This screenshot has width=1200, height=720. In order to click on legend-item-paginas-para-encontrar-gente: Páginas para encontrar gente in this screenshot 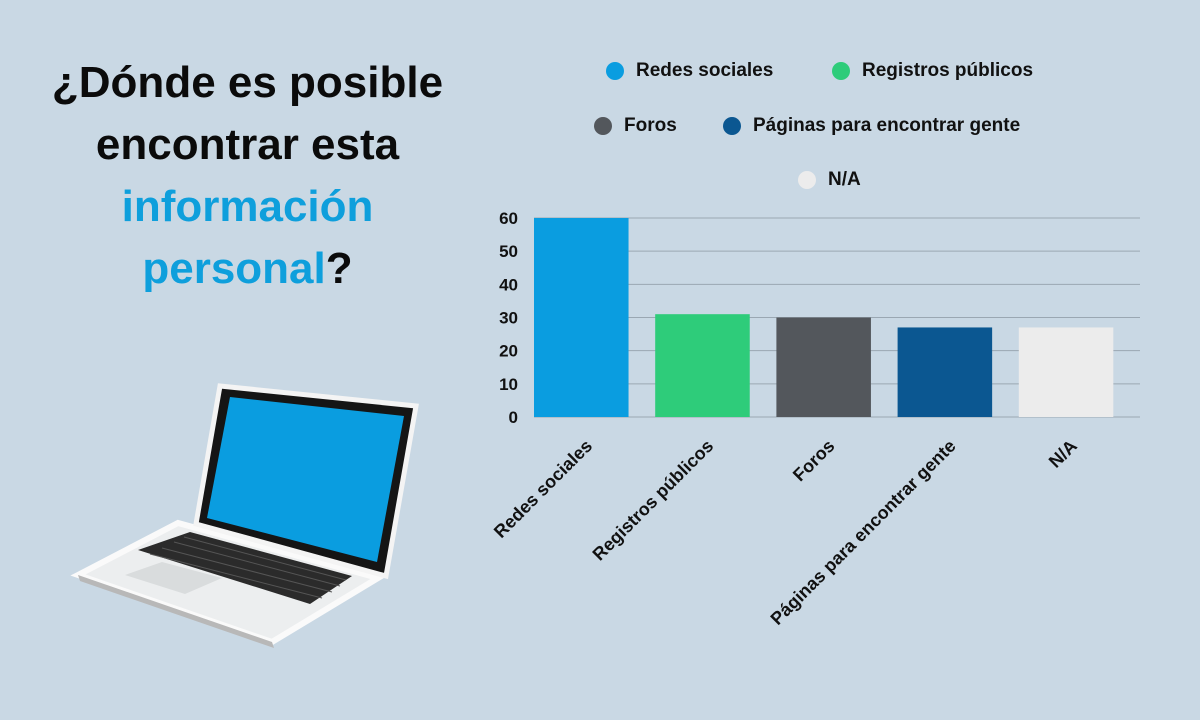, I will do `click(871, 126)`.